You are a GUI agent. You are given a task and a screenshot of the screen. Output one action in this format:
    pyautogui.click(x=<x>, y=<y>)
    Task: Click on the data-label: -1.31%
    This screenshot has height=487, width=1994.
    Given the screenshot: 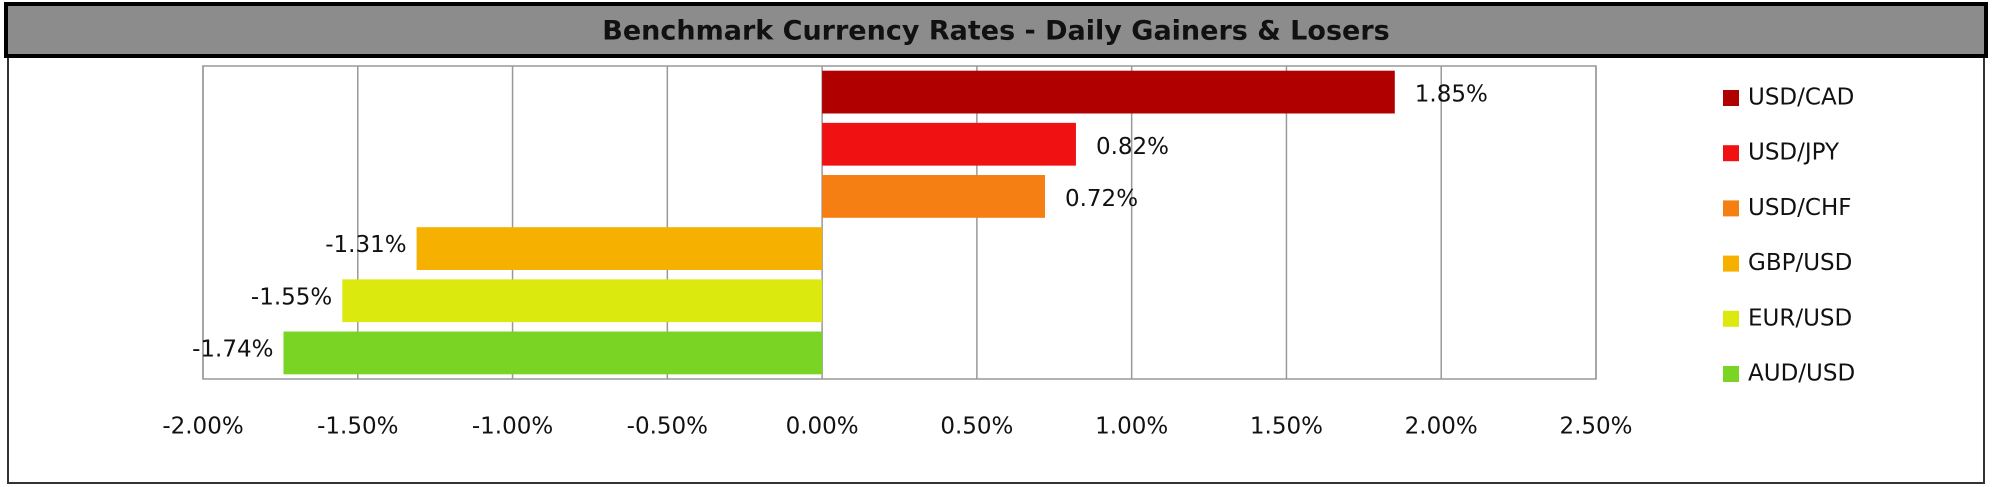 What is the action you would take?
    pyautogui.click(x=365, y=245)
    